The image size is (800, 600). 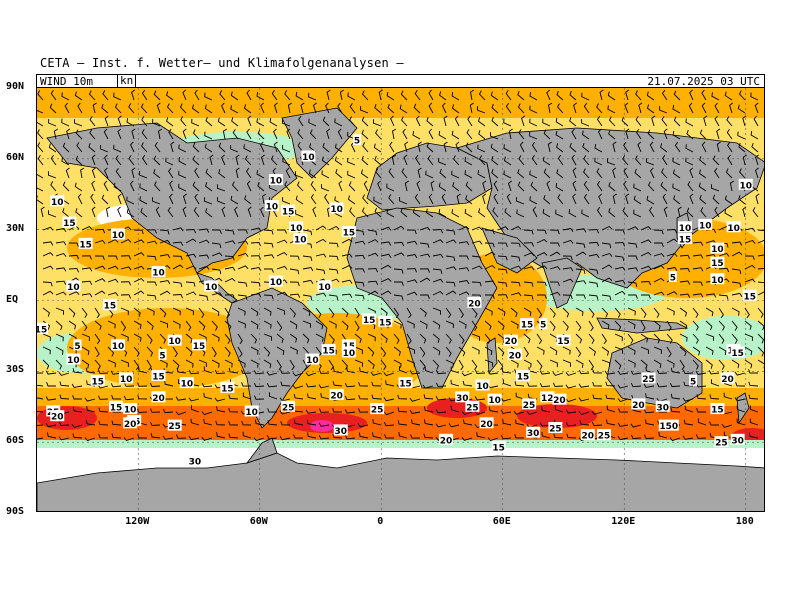 I want to click on lon-tick-label: 0, so click(x=380, y=521).